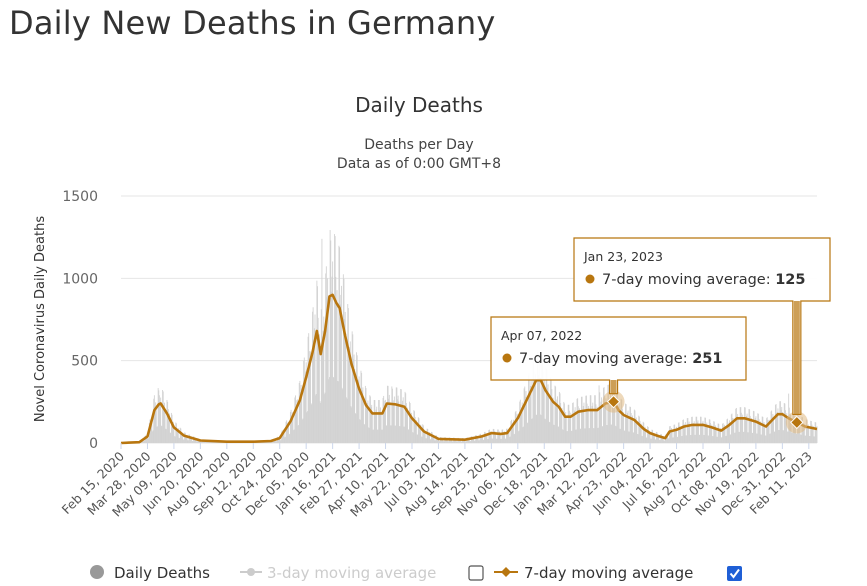 Image resolution: width=867 pixels, height=586 pixels. I want to click on legend-item-three-day: 3-day moving average, so click(338, 573).